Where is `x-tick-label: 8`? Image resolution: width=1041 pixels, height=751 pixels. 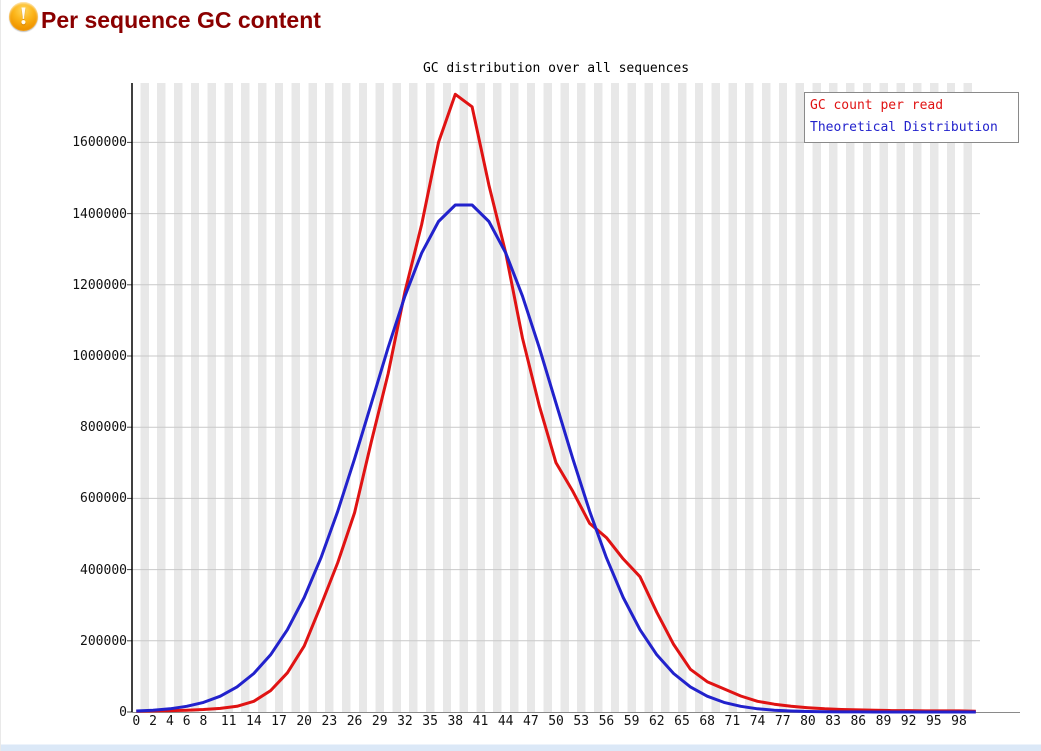
x-tick-label: 8 is located at coordinates (203, 721).